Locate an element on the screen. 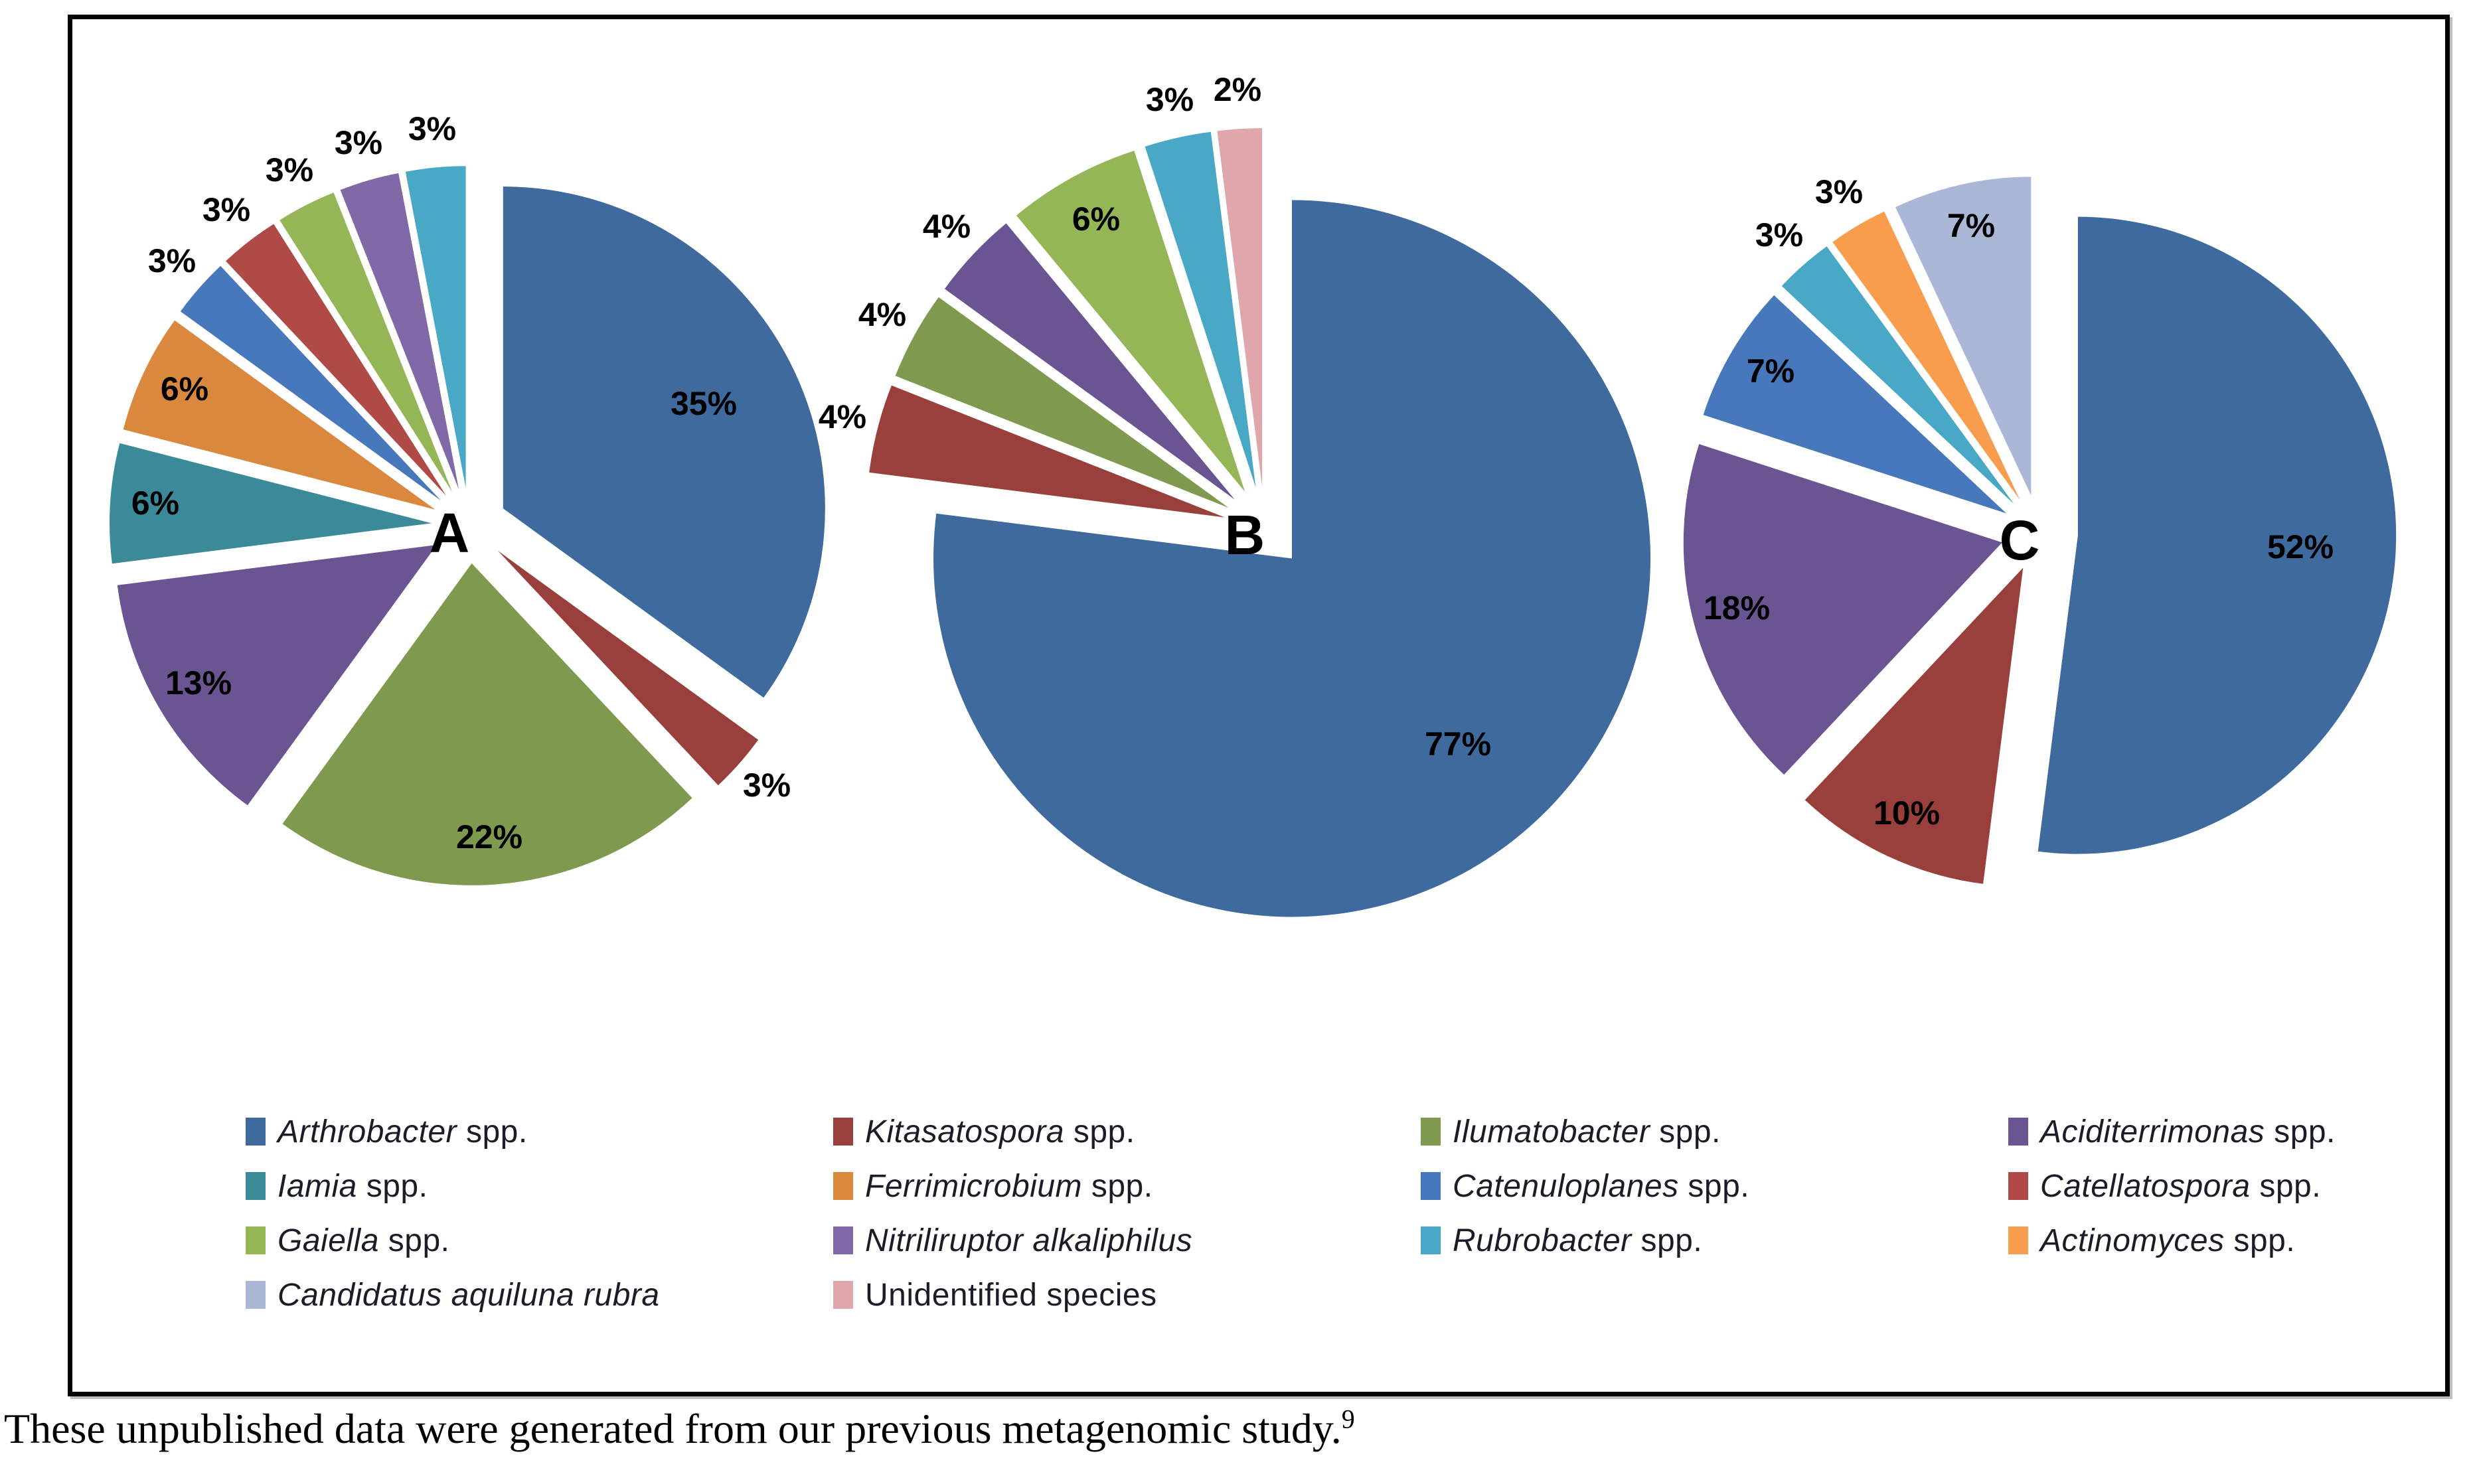 The height and width of the screenshot is (1484, 2473). pie-a-value-aciditerrimonas: 13% is located at coordinates (198, 683).